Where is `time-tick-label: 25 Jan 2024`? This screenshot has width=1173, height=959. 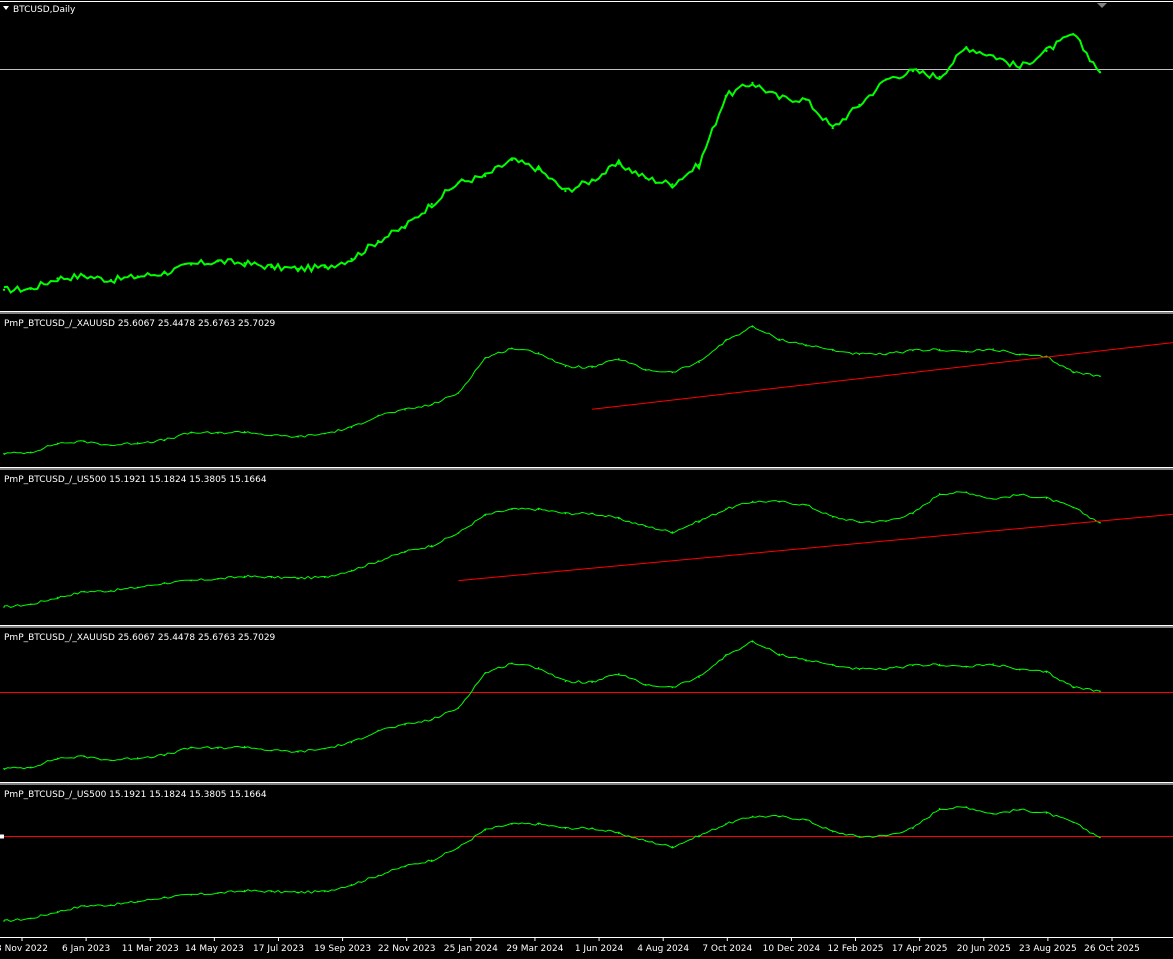 time-tick-label: 25 Jan 2024 is located at coordinates (471, 949).